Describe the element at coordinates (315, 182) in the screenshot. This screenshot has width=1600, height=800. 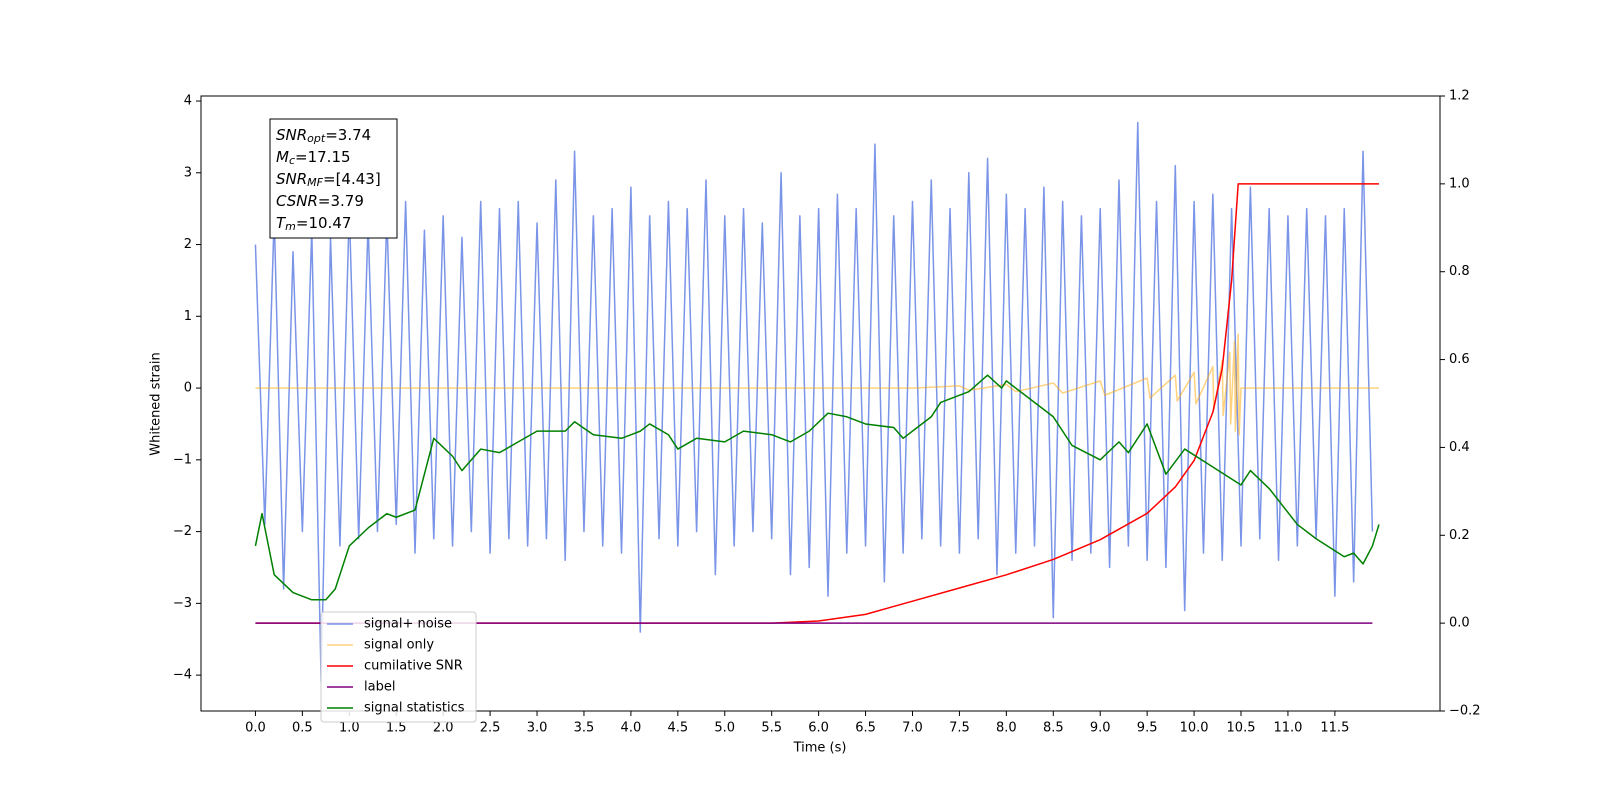
I see `annotation-sub: MF` at that location.